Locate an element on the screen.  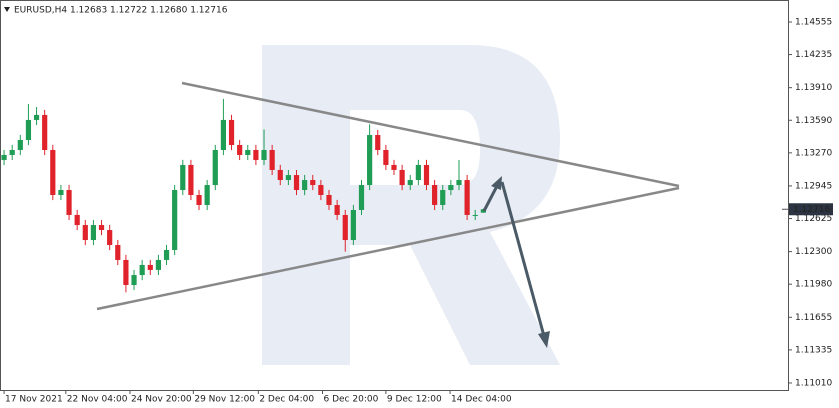
y-tick-label: 1.11010 is located at coordinates (813, 383).